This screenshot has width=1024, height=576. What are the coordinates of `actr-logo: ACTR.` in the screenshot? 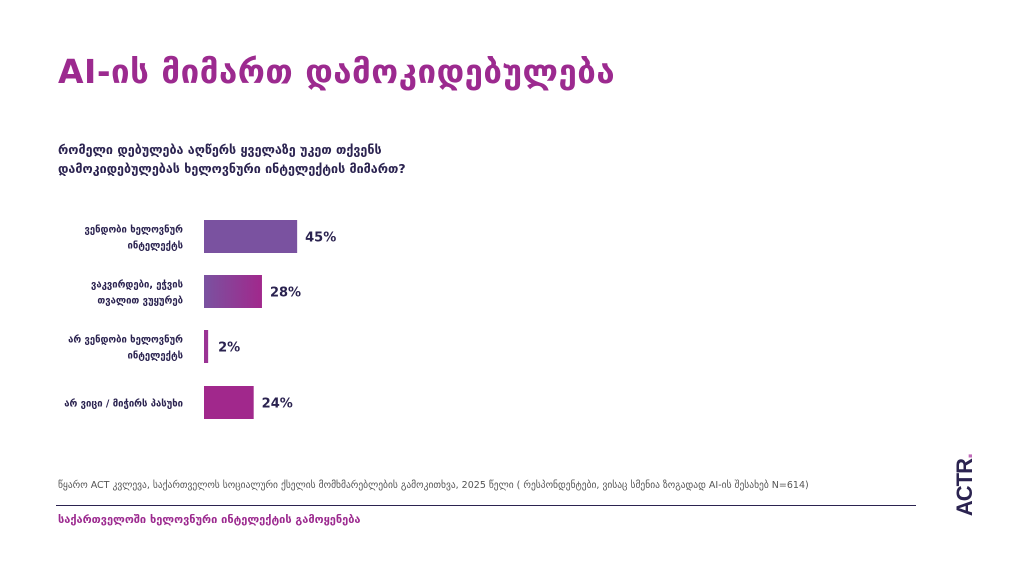 It's located at (965, 485).